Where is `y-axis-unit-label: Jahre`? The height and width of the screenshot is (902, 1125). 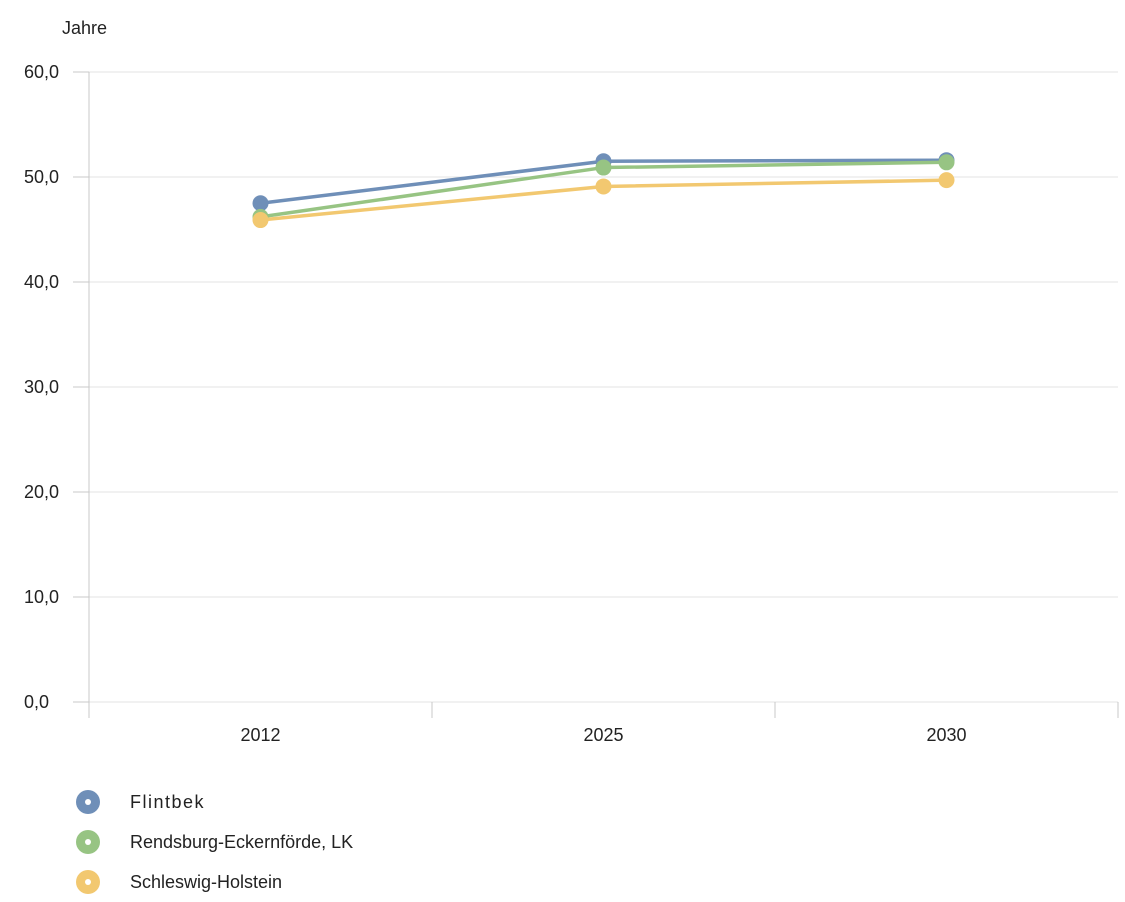 y-axis-unit-label: Jahre is located at coordinates (84, 28).